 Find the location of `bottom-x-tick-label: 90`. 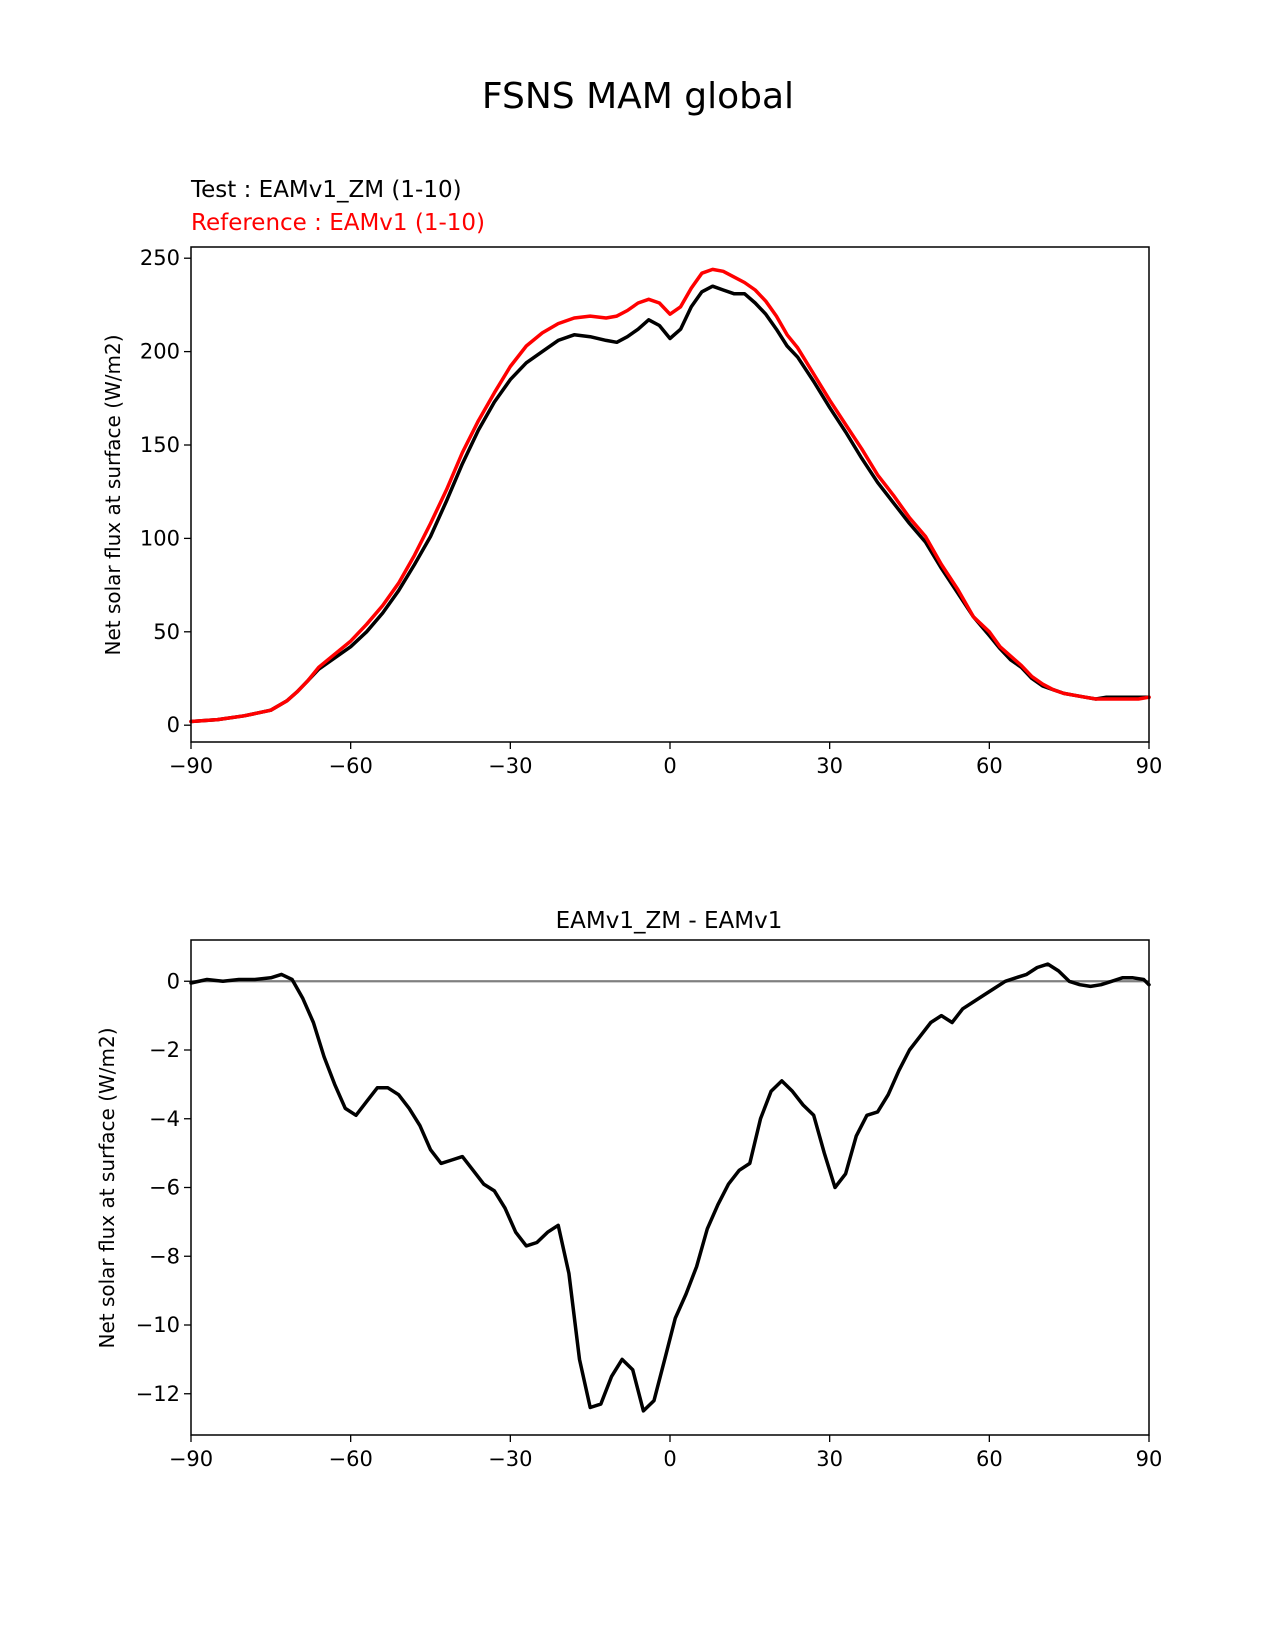

bottom-x-tick-label: 90 is located at coordinates (1149, 1459).